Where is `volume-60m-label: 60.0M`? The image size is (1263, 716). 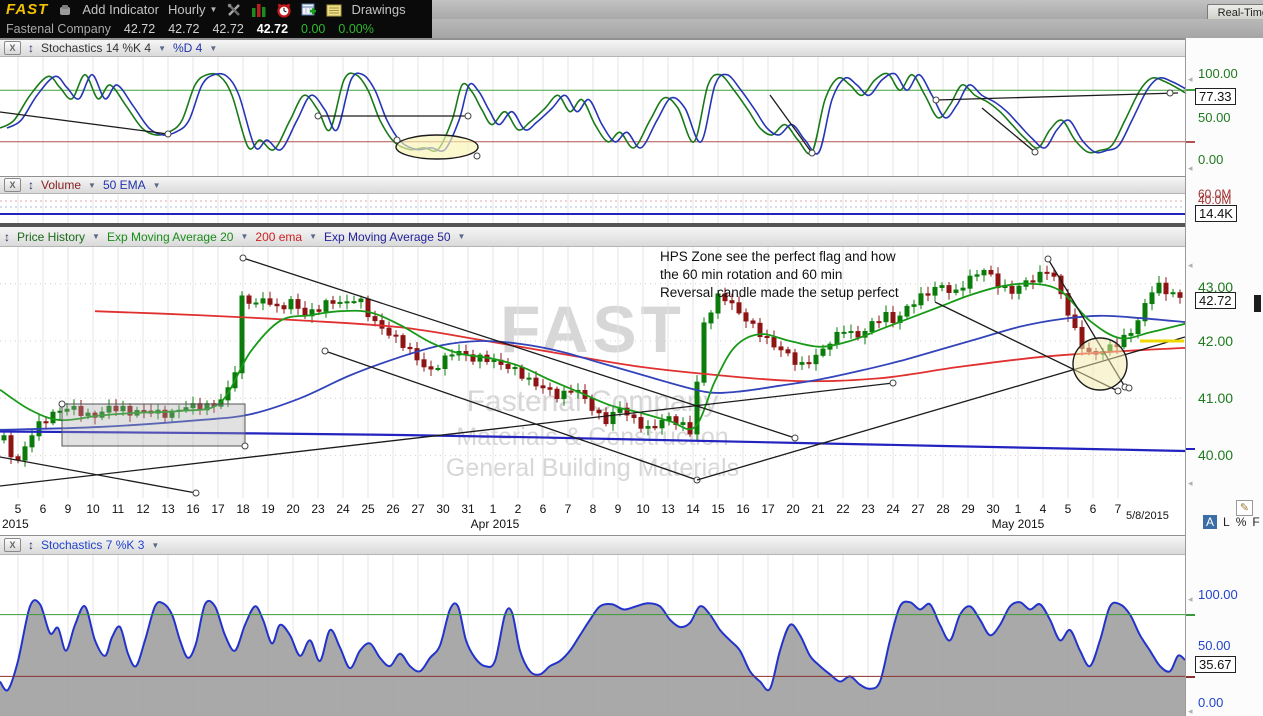
volume-60m-label: 60.0M is located at coordinates (1215, 194).